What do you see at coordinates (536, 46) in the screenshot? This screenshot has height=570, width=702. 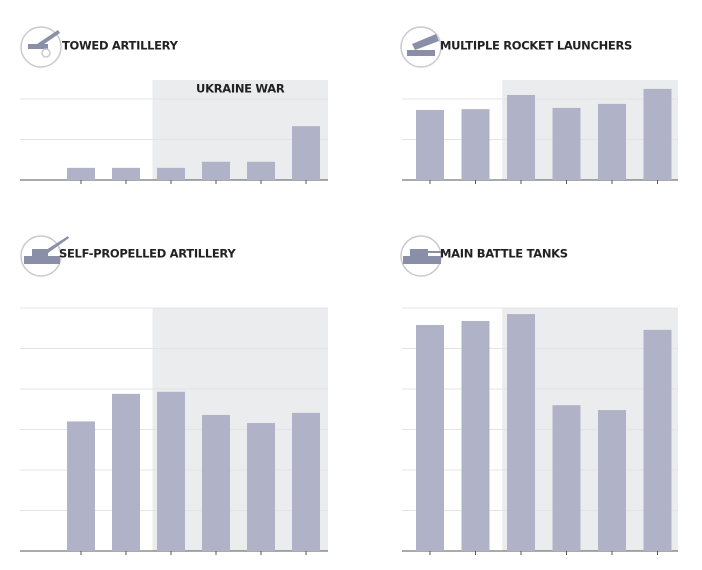 I see `panel-title: MULTIPLE ROCKET LAUNCHERS` at bounding box center [536, 46].